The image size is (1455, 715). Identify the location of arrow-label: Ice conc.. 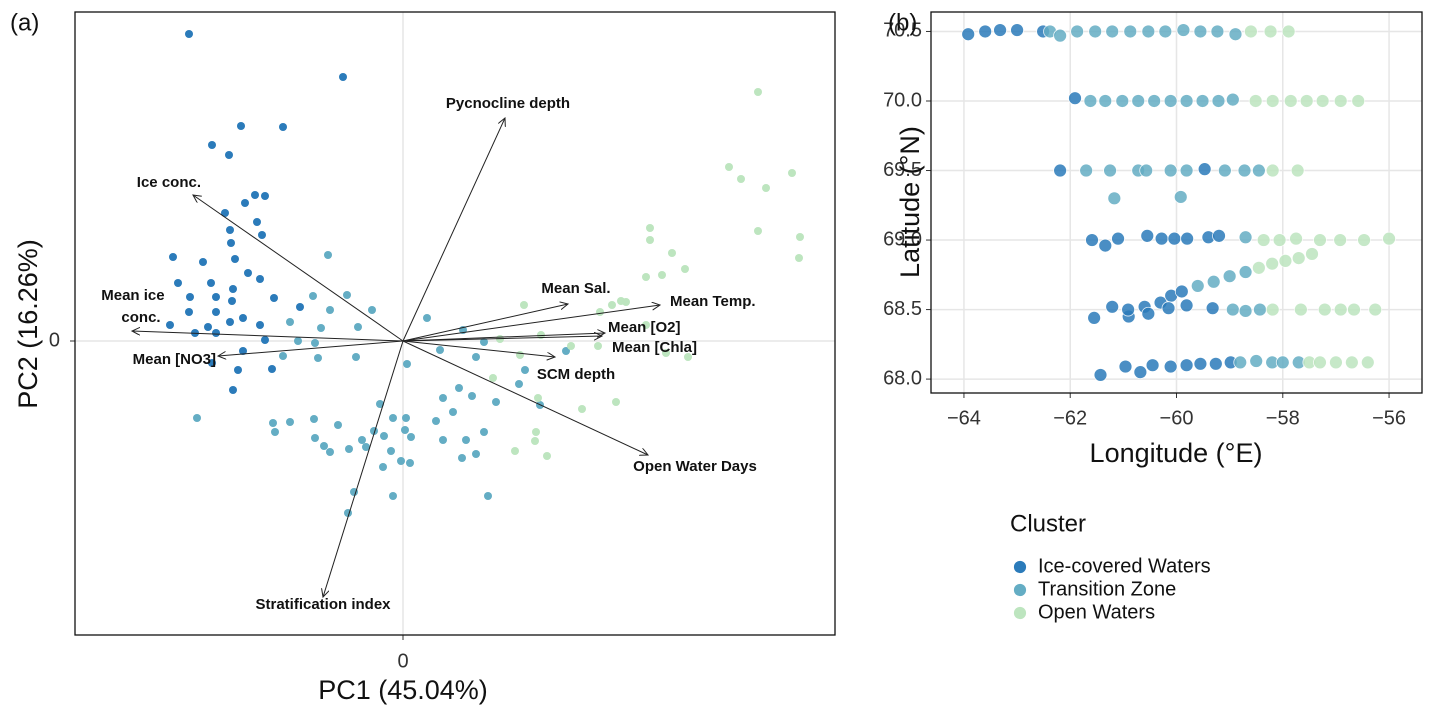
(169, 182).